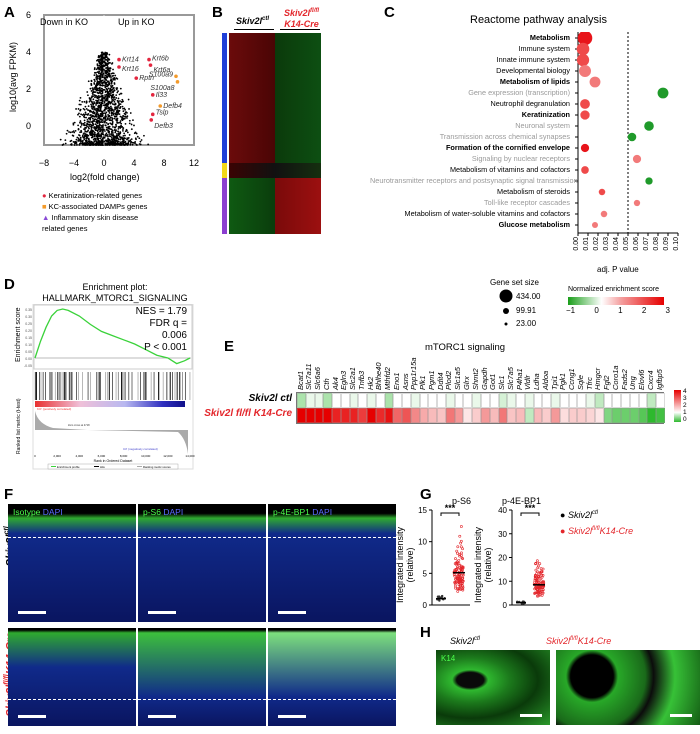 This screenshot has height=734, width=700. Describe the element at coordinates (528, 310) in the screenshot. I see `size-legend-values: 434.00 99.91 23.00` at that location.